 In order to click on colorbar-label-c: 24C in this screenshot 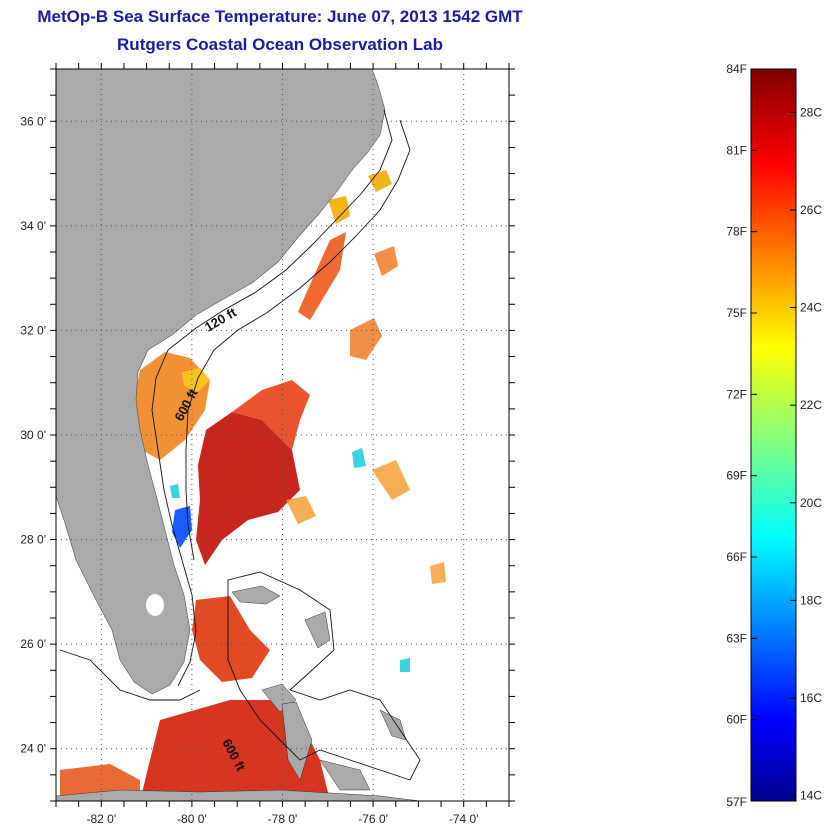, I will do `click(811, 308)`.